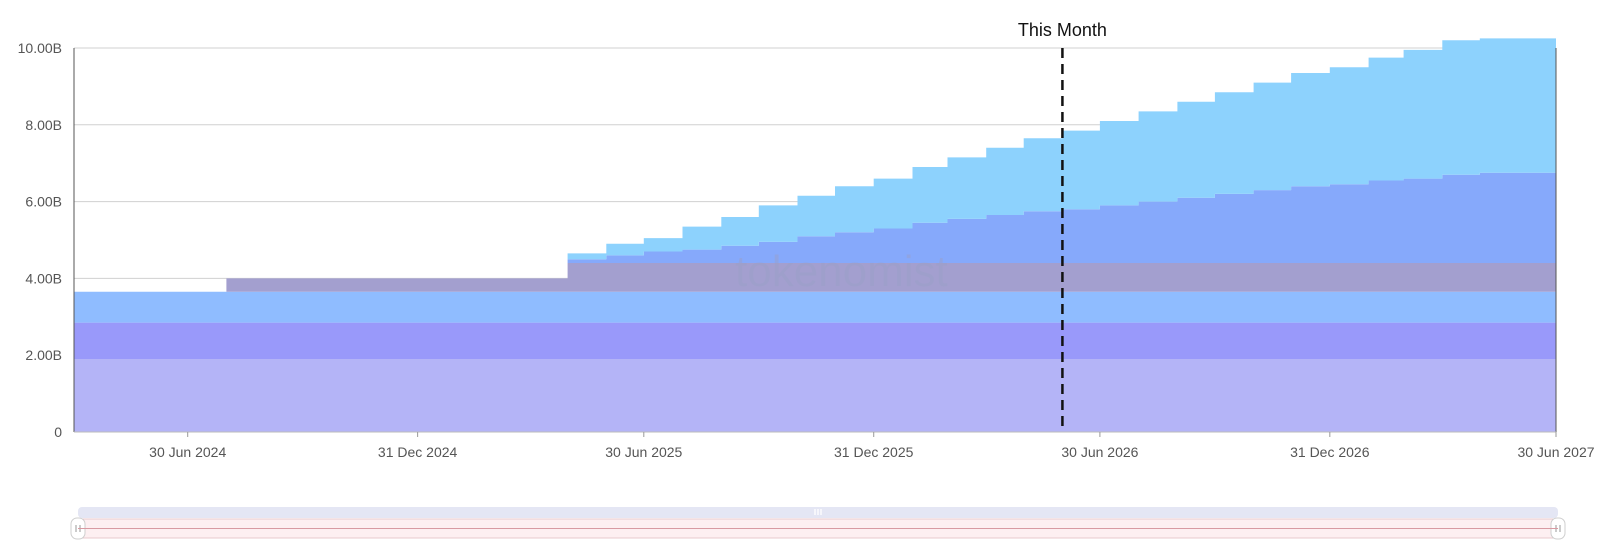 Image resolution: width=1621 pixels, height=546 pixels. What do you see at coordinates (43, 202) in the screenshot?
I see `y-tick-label-3: 6.00B` at bounding box center [43, 202].